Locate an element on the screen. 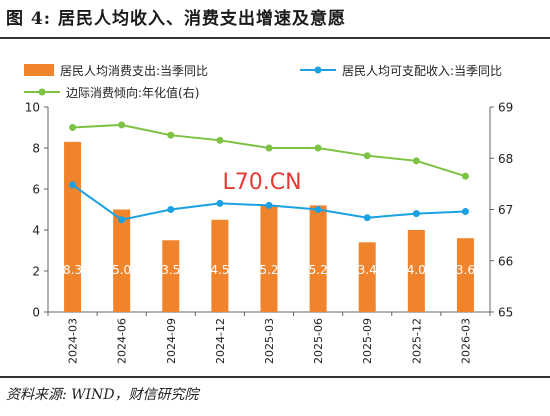 The width and height of the screenshot is (550, 416). y-tick-label-left: 4 is located at coordinates (36, 231).